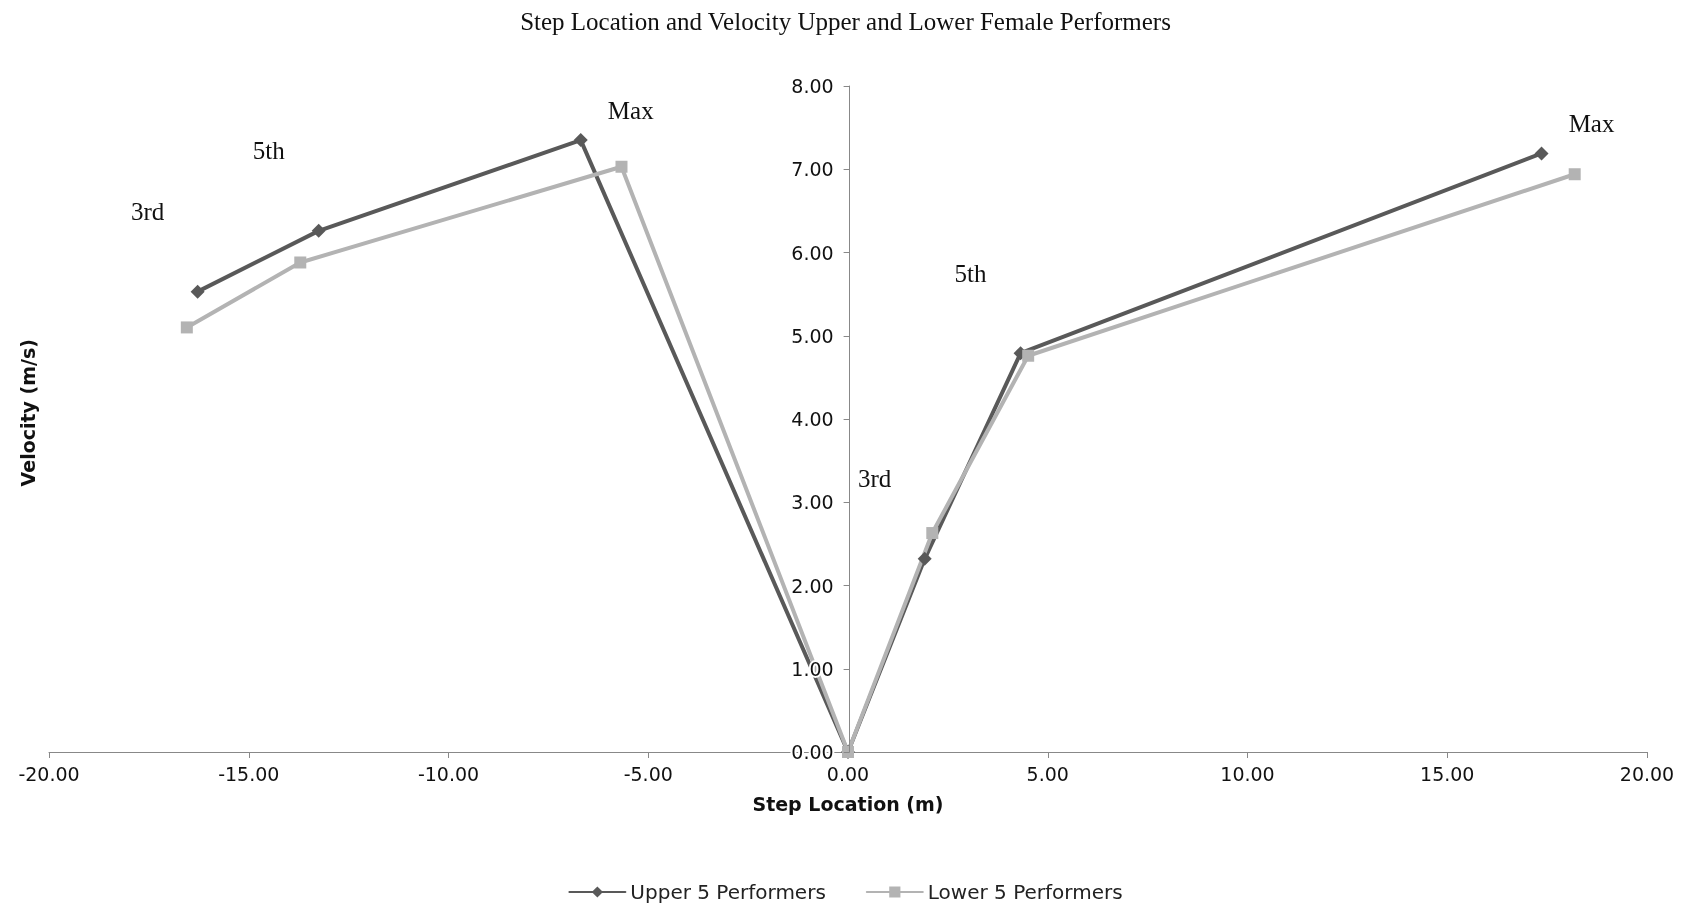 The height and width of the screenshot is (915, 1691). What do you see at coordinates (812, 752) in the screenshot?
I see `y-tick-label: 0.00` at bounding box center [812, 752].